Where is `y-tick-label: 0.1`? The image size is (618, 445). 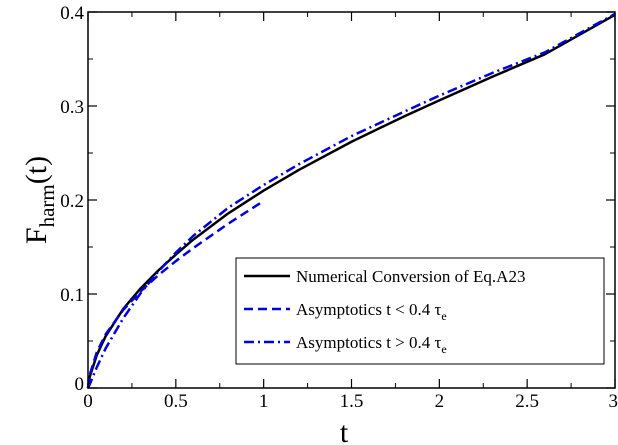 y-tick-label: 0.1 is located at coordinates (72, 295).